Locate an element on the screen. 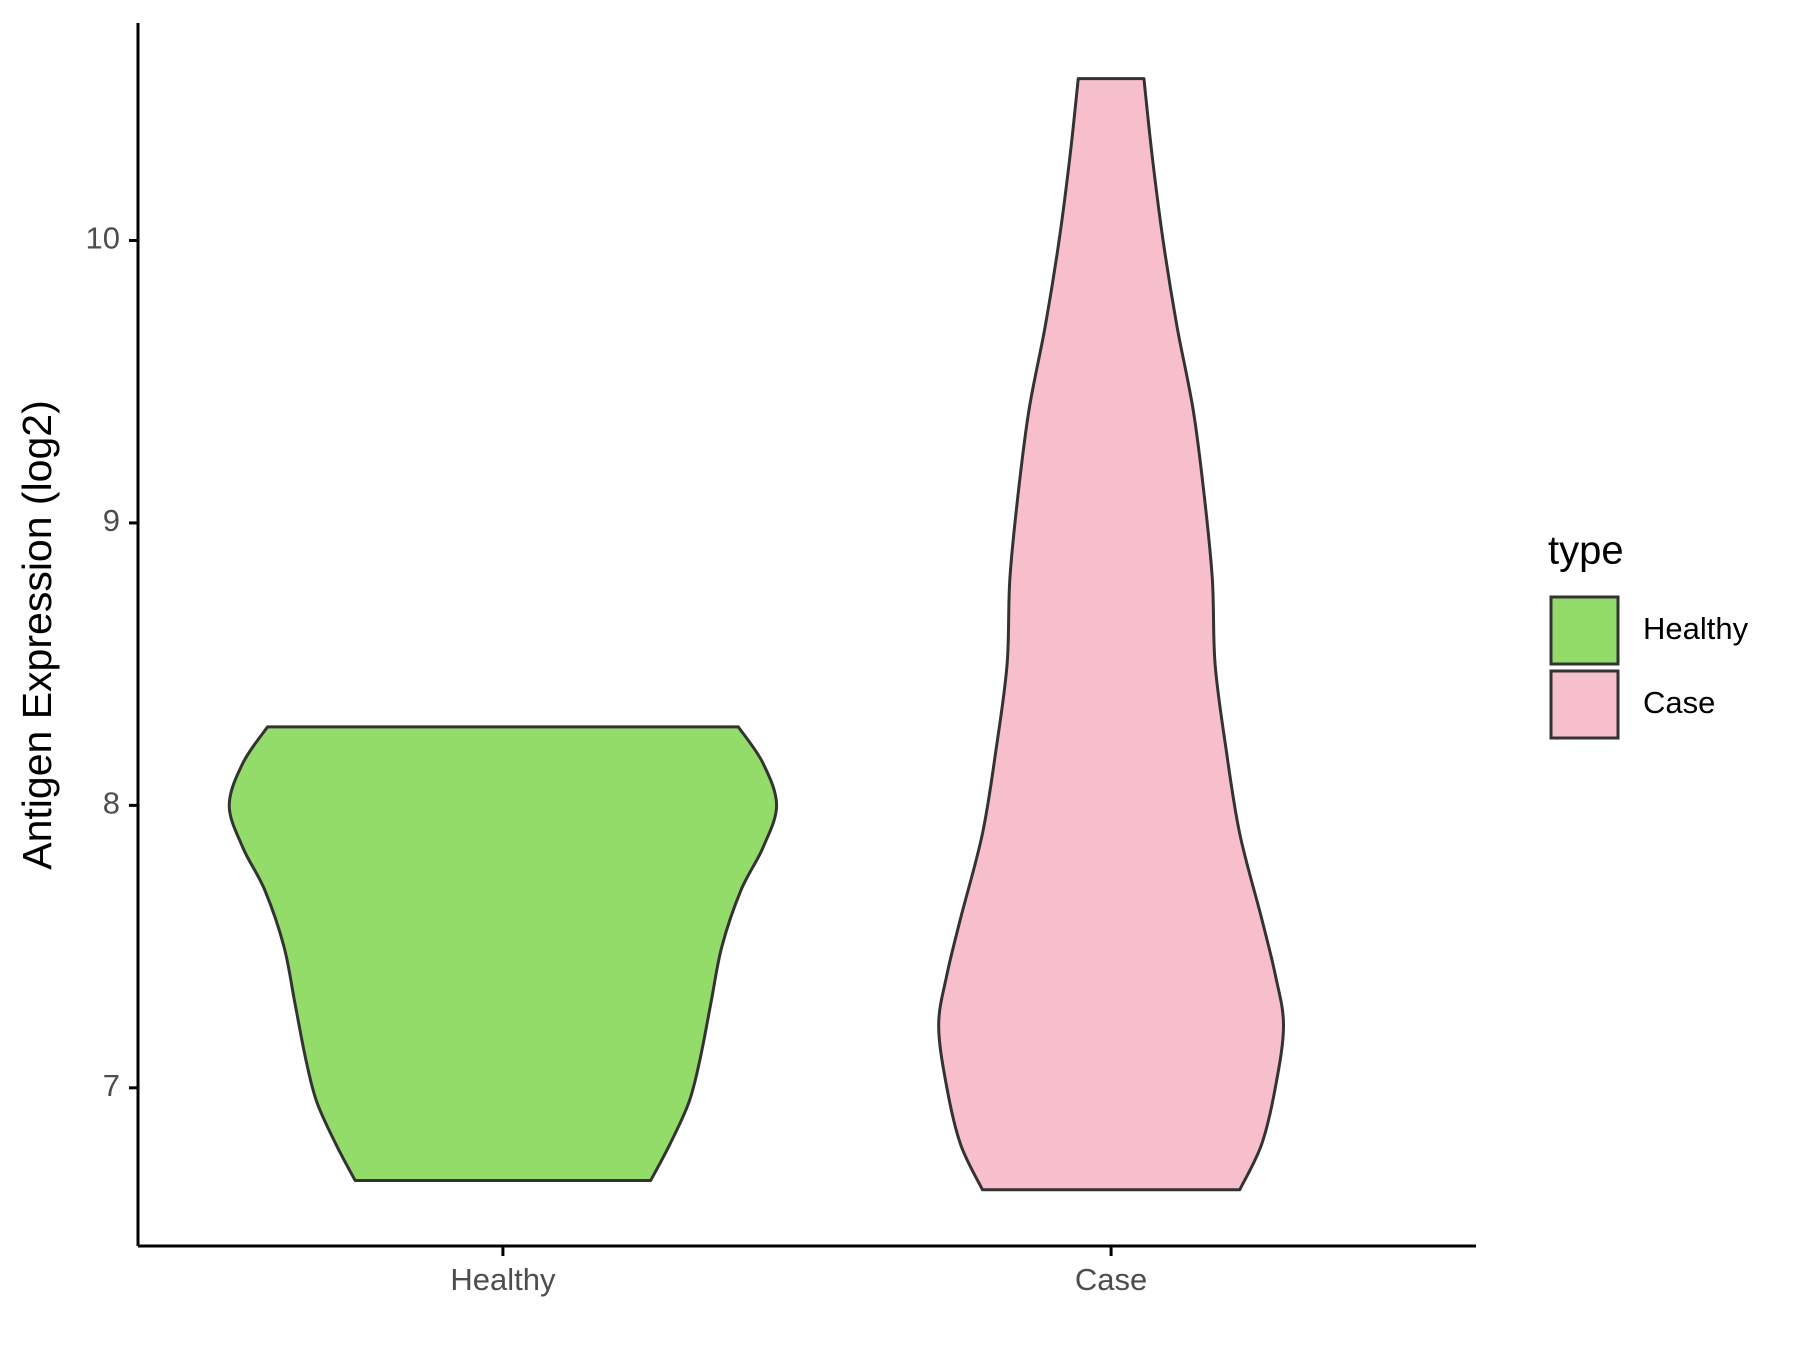 The image size is (1800, 1355). legend-title: type is located at coordinates (1586, 551).